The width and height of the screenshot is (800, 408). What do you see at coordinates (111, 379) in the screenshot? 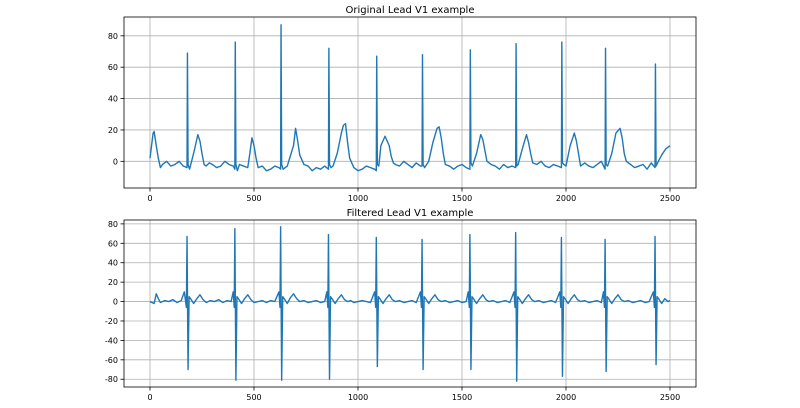
I see `y-tick-label: -80` at bounding box center [111, 379].